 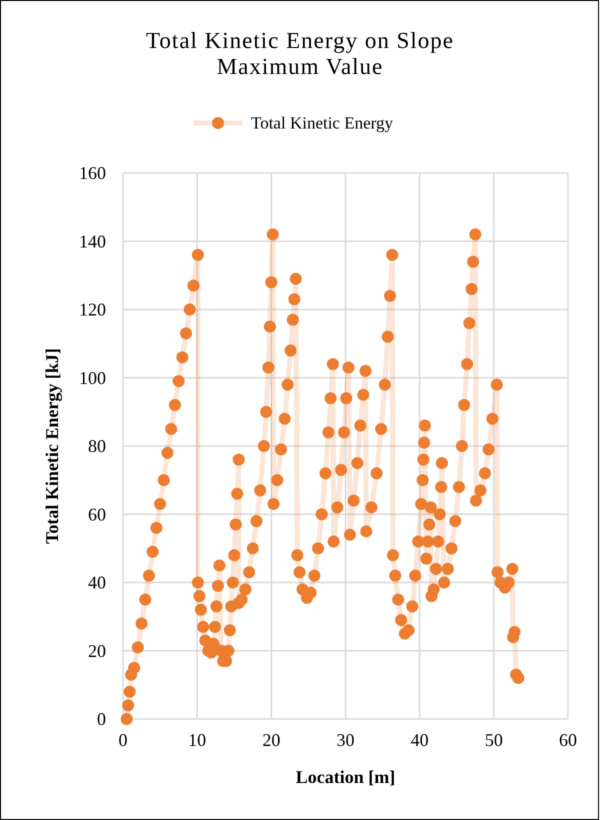 I want to click on x-tick-label: 10, so click(x=197, y=740).